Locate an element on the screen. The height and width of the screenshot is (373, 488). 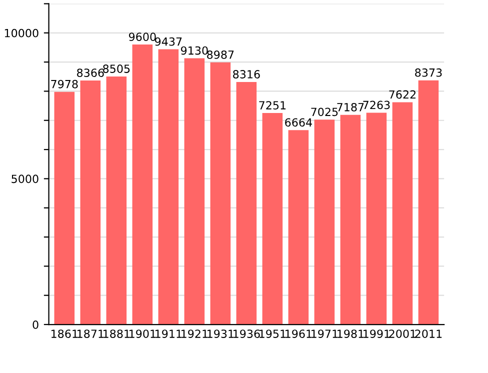
x-tick-label: 1911 is located at coordinates (169, 334).